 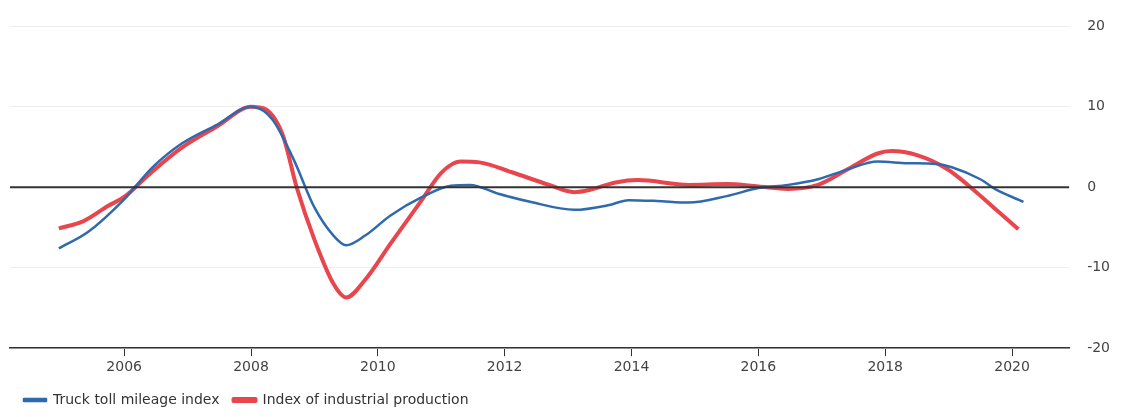 What do you see at coordinates (758, 366) in the screenshot?
I see `x-tick-label: 2016` at bounding box center [758, 366].